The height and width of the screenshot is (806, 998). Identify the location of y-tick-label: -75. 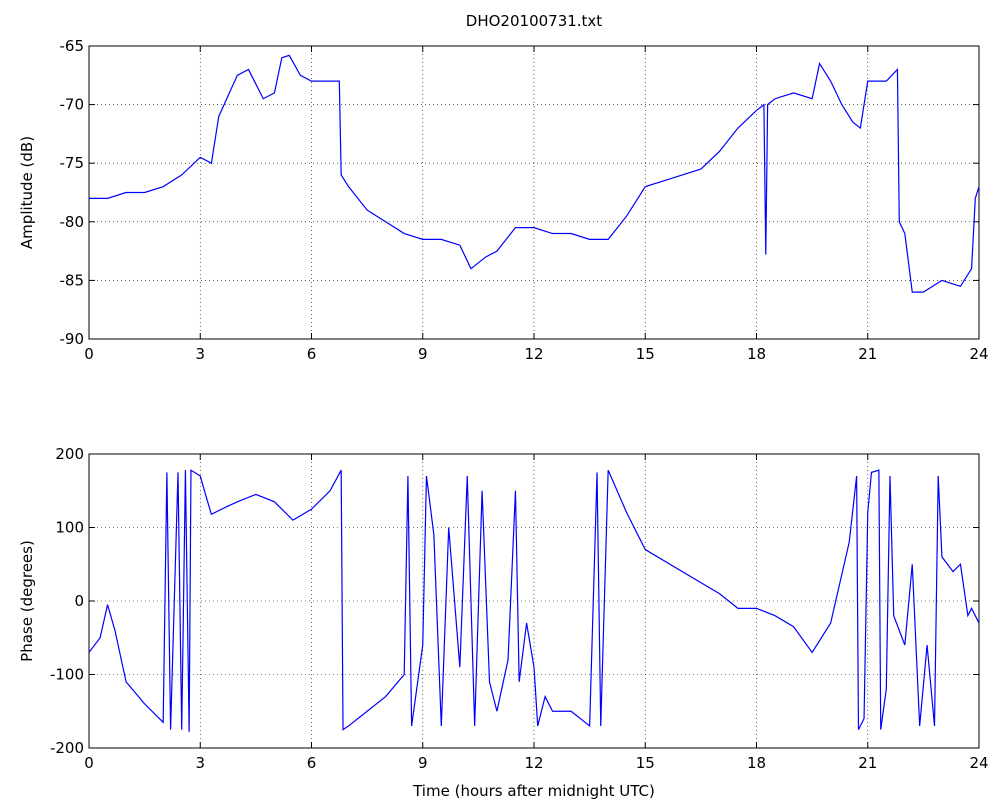
(72, 163).